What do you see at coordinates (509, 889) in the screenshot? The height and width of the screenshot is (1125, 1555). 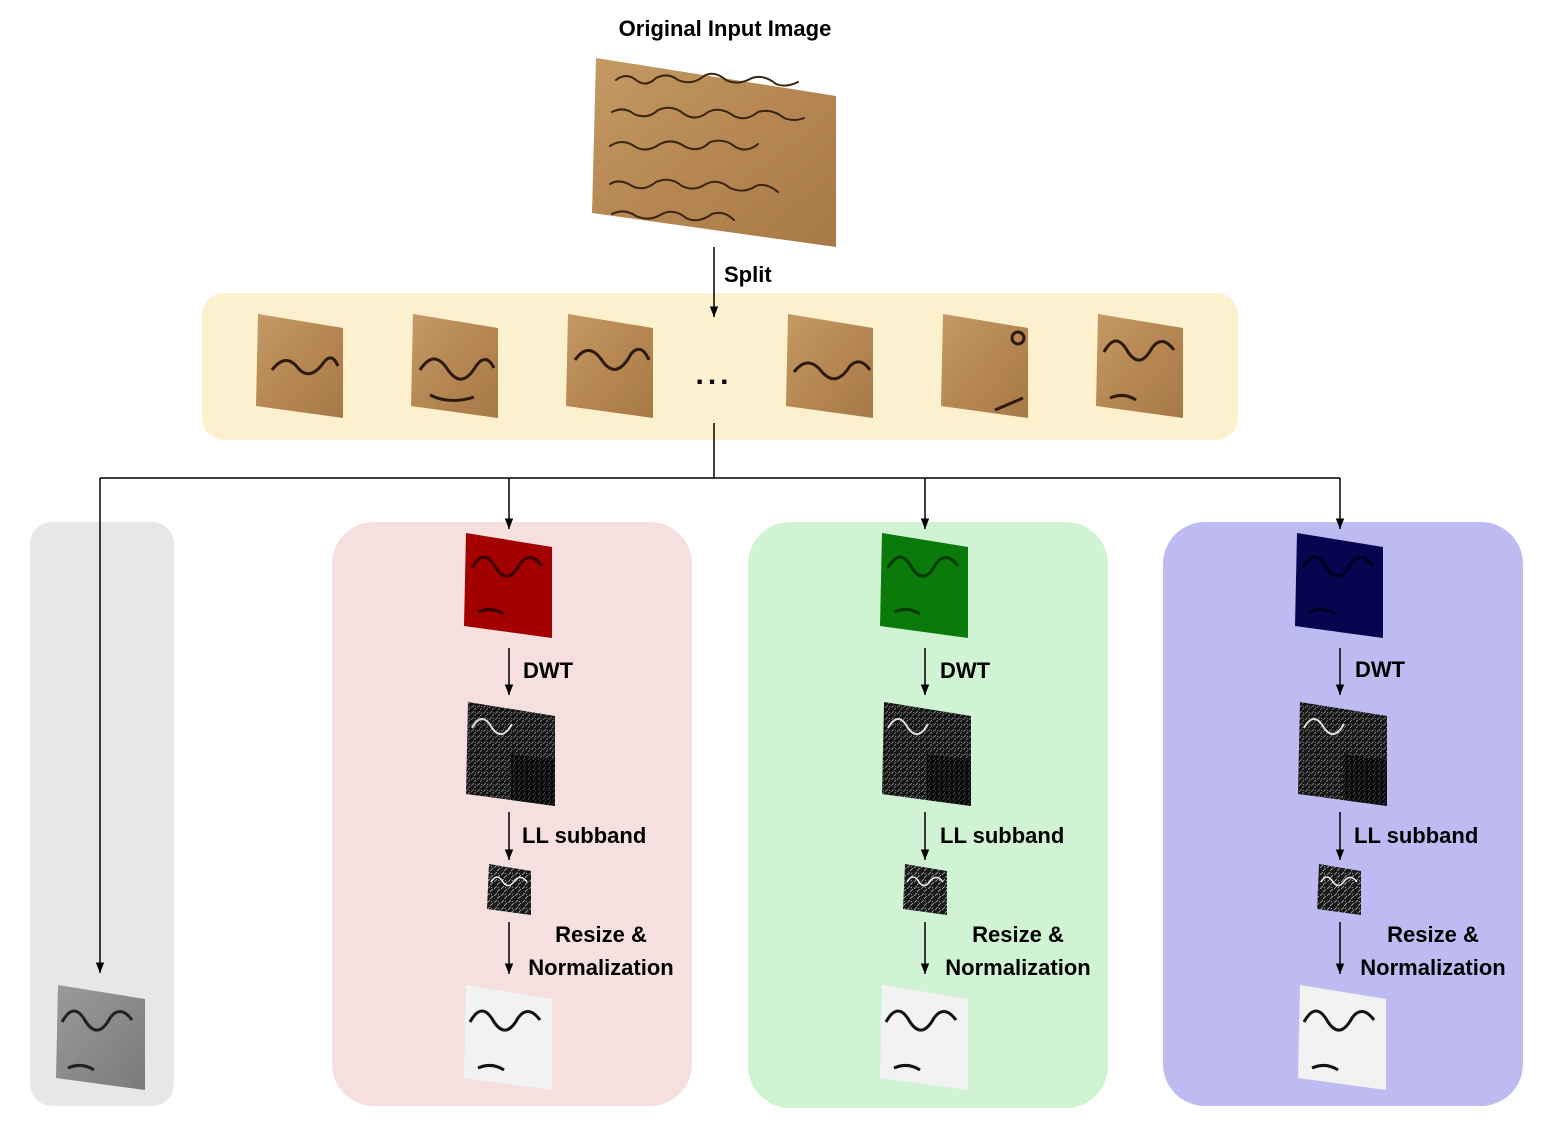 I see `red-ll-image` at bounding box center [509, 889].